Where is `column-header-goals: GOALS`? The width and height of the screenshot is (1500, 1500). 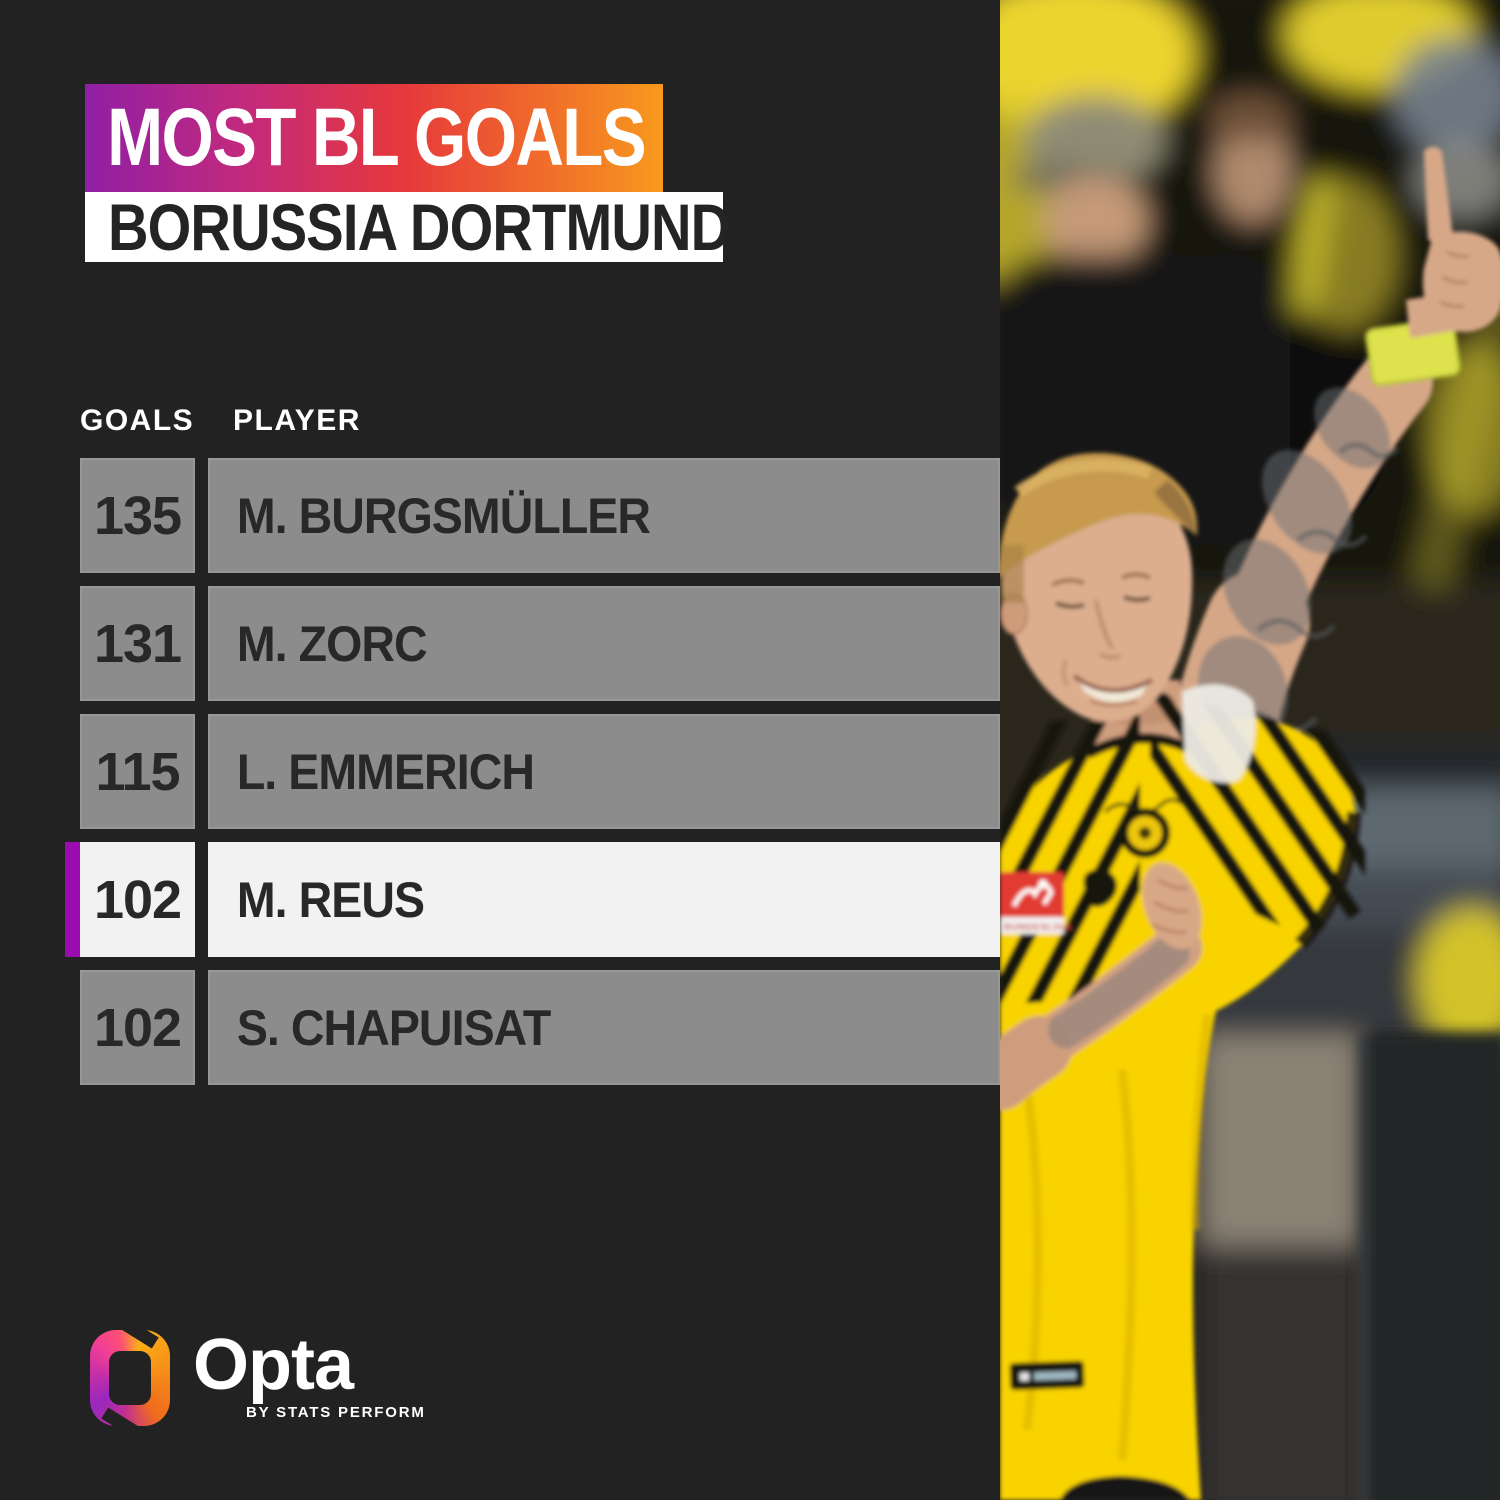 column-header-goals: GOALS is located at coordinates (137, 420).